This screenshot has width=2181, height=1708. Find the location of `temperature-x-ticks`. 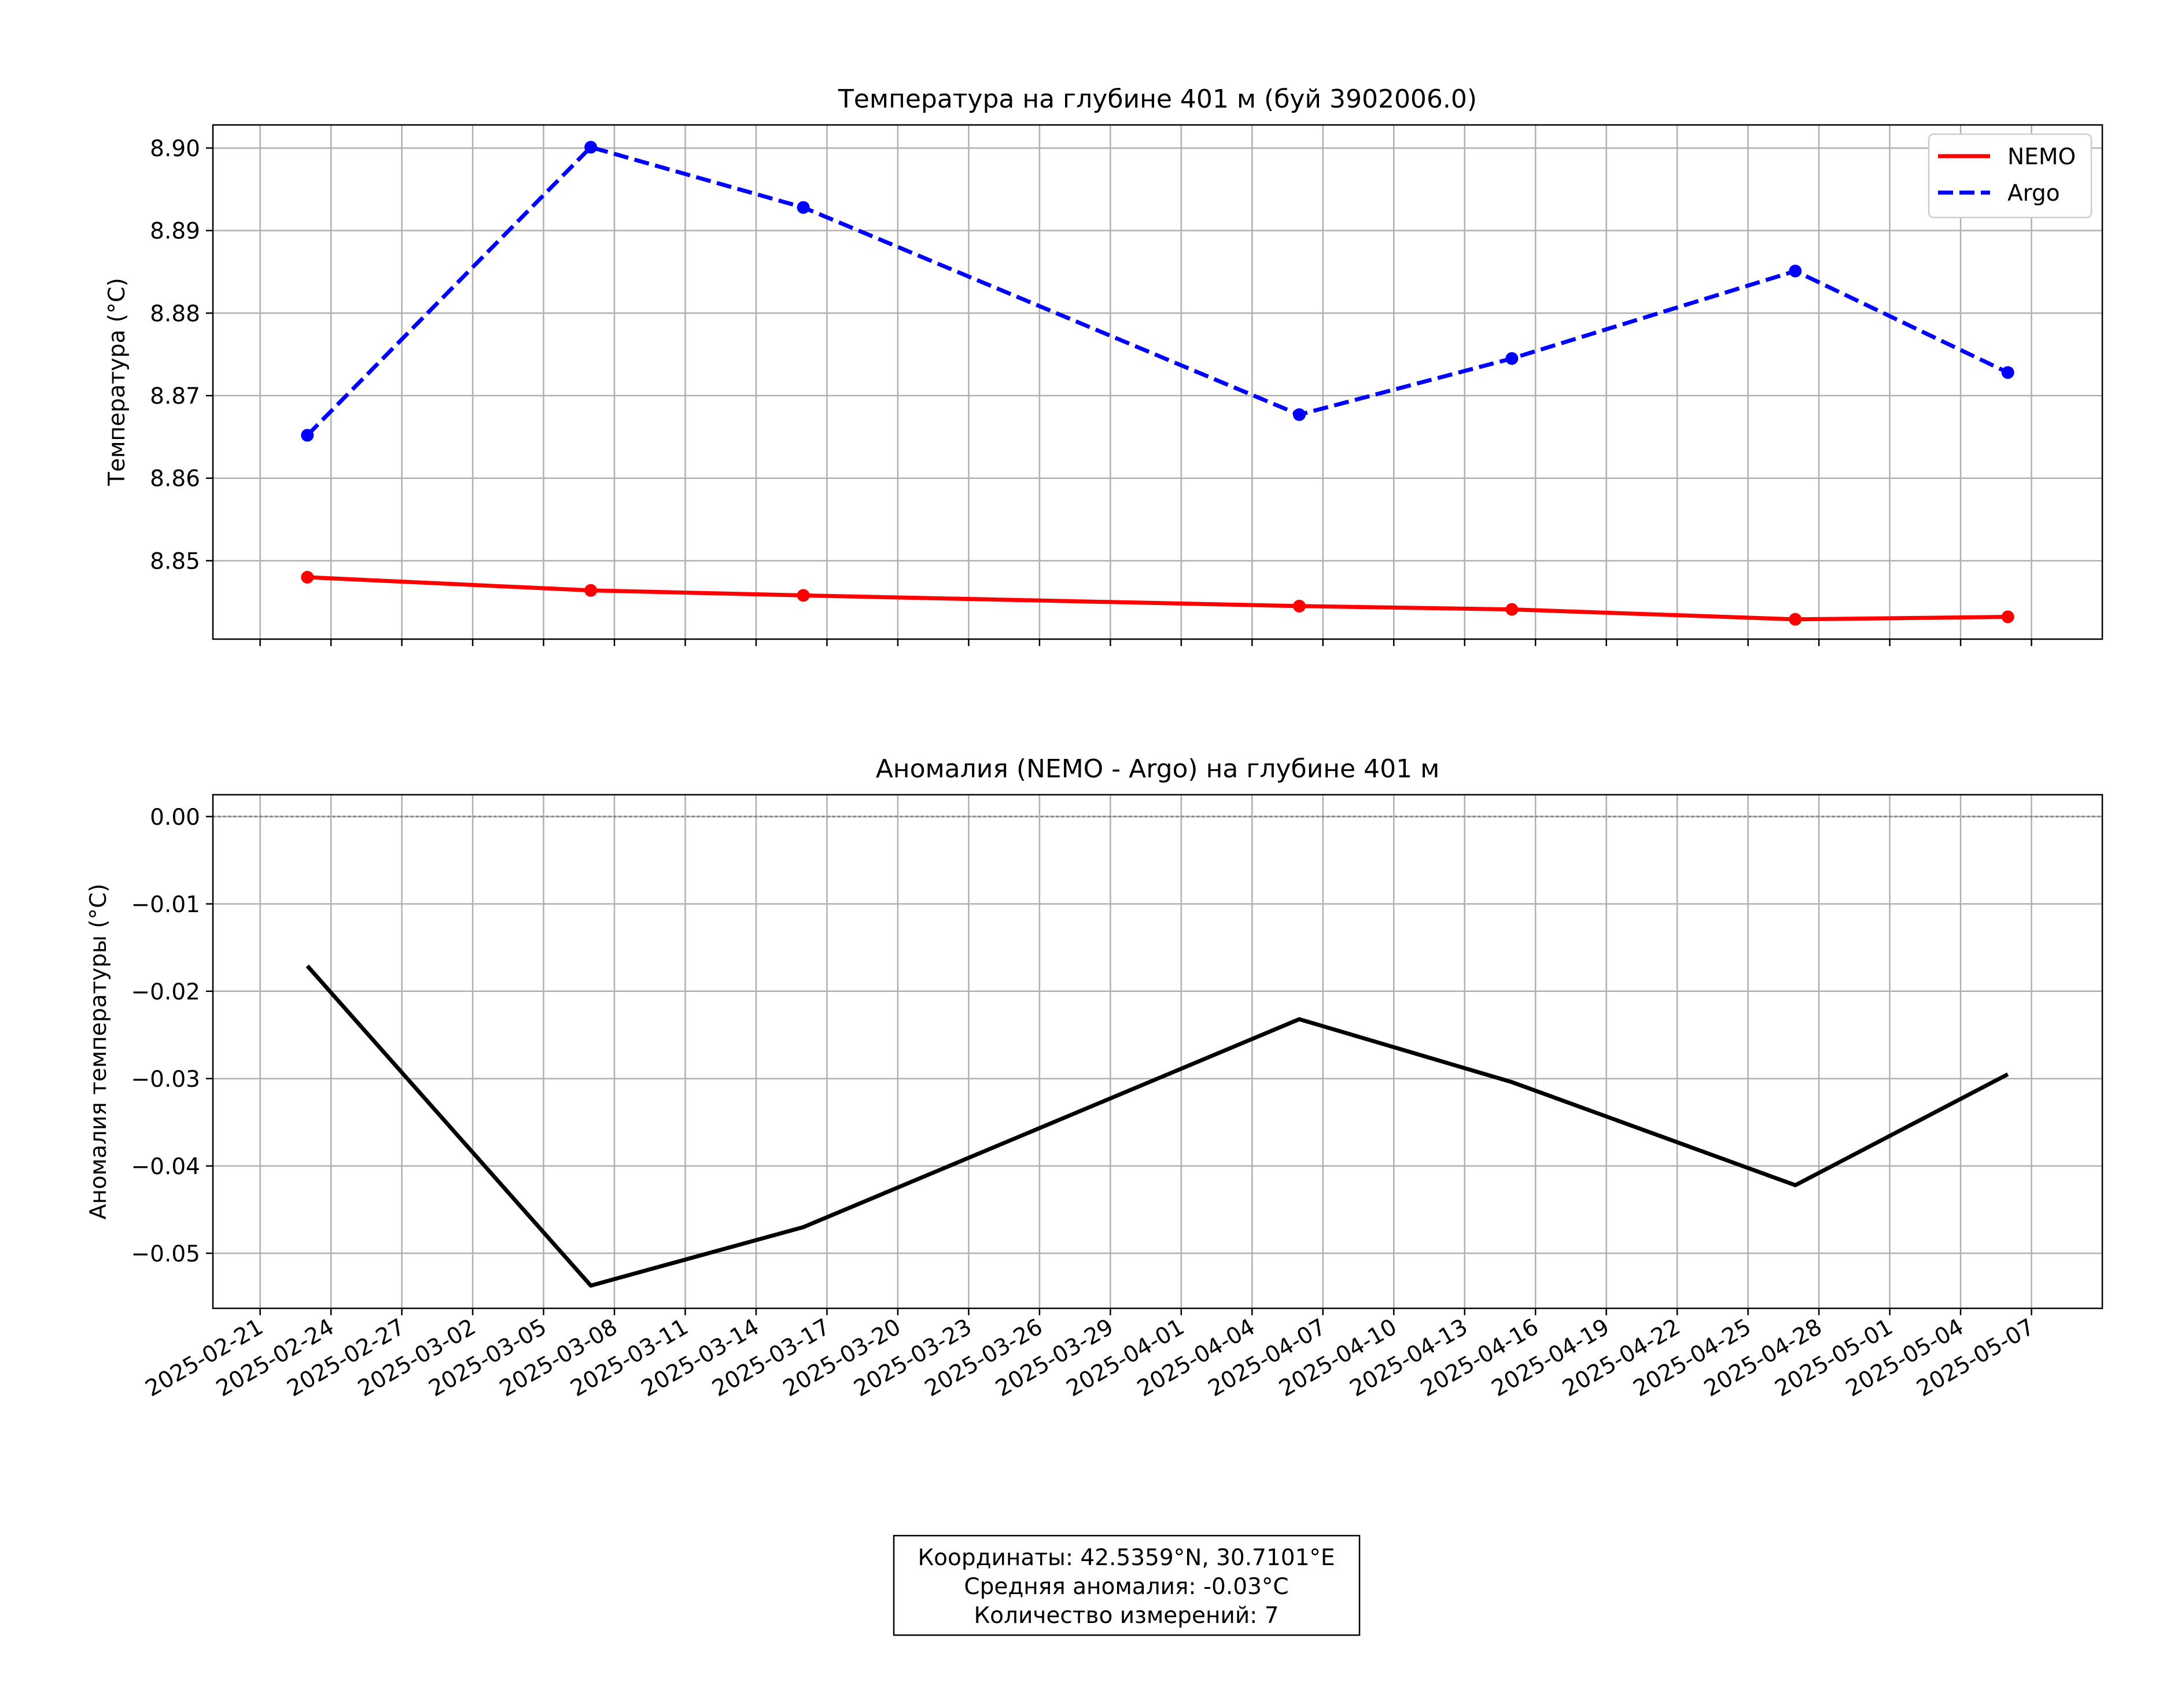

temperature-x-ticks is located at coordinates (1145, 642).